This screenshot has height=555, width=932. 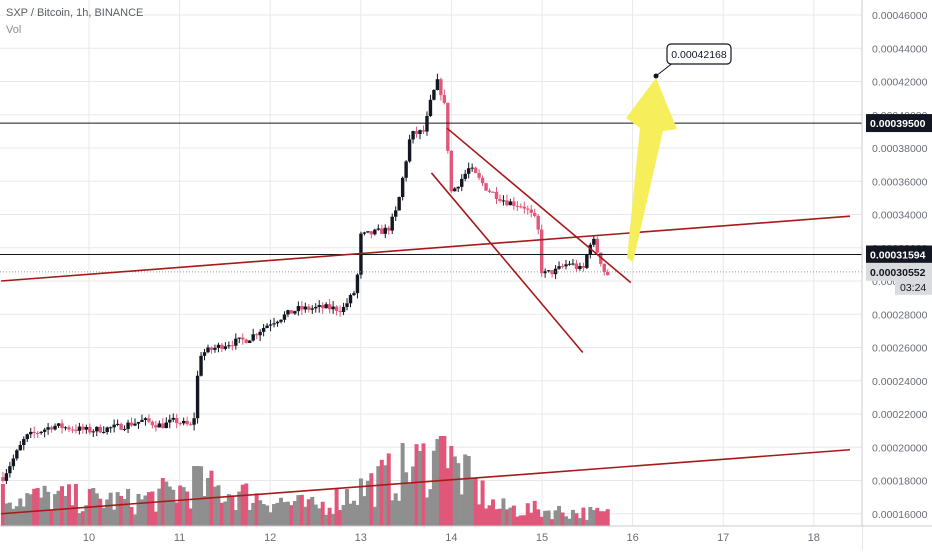 What do you see at coordinates (651, 170) in the screenshot?
I see `target-arrow-shape` at bounding box center [651, 170].